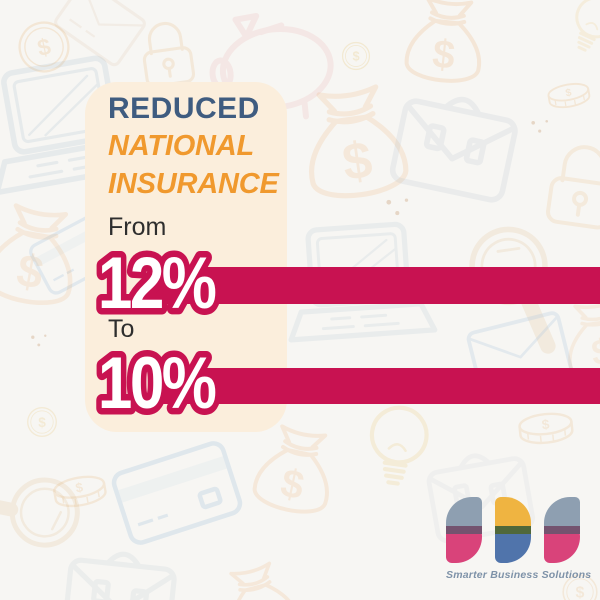  Describe the element at coordinates (184, 108) in the screenshot. I see `headline-primary: REDUCED` at that location.